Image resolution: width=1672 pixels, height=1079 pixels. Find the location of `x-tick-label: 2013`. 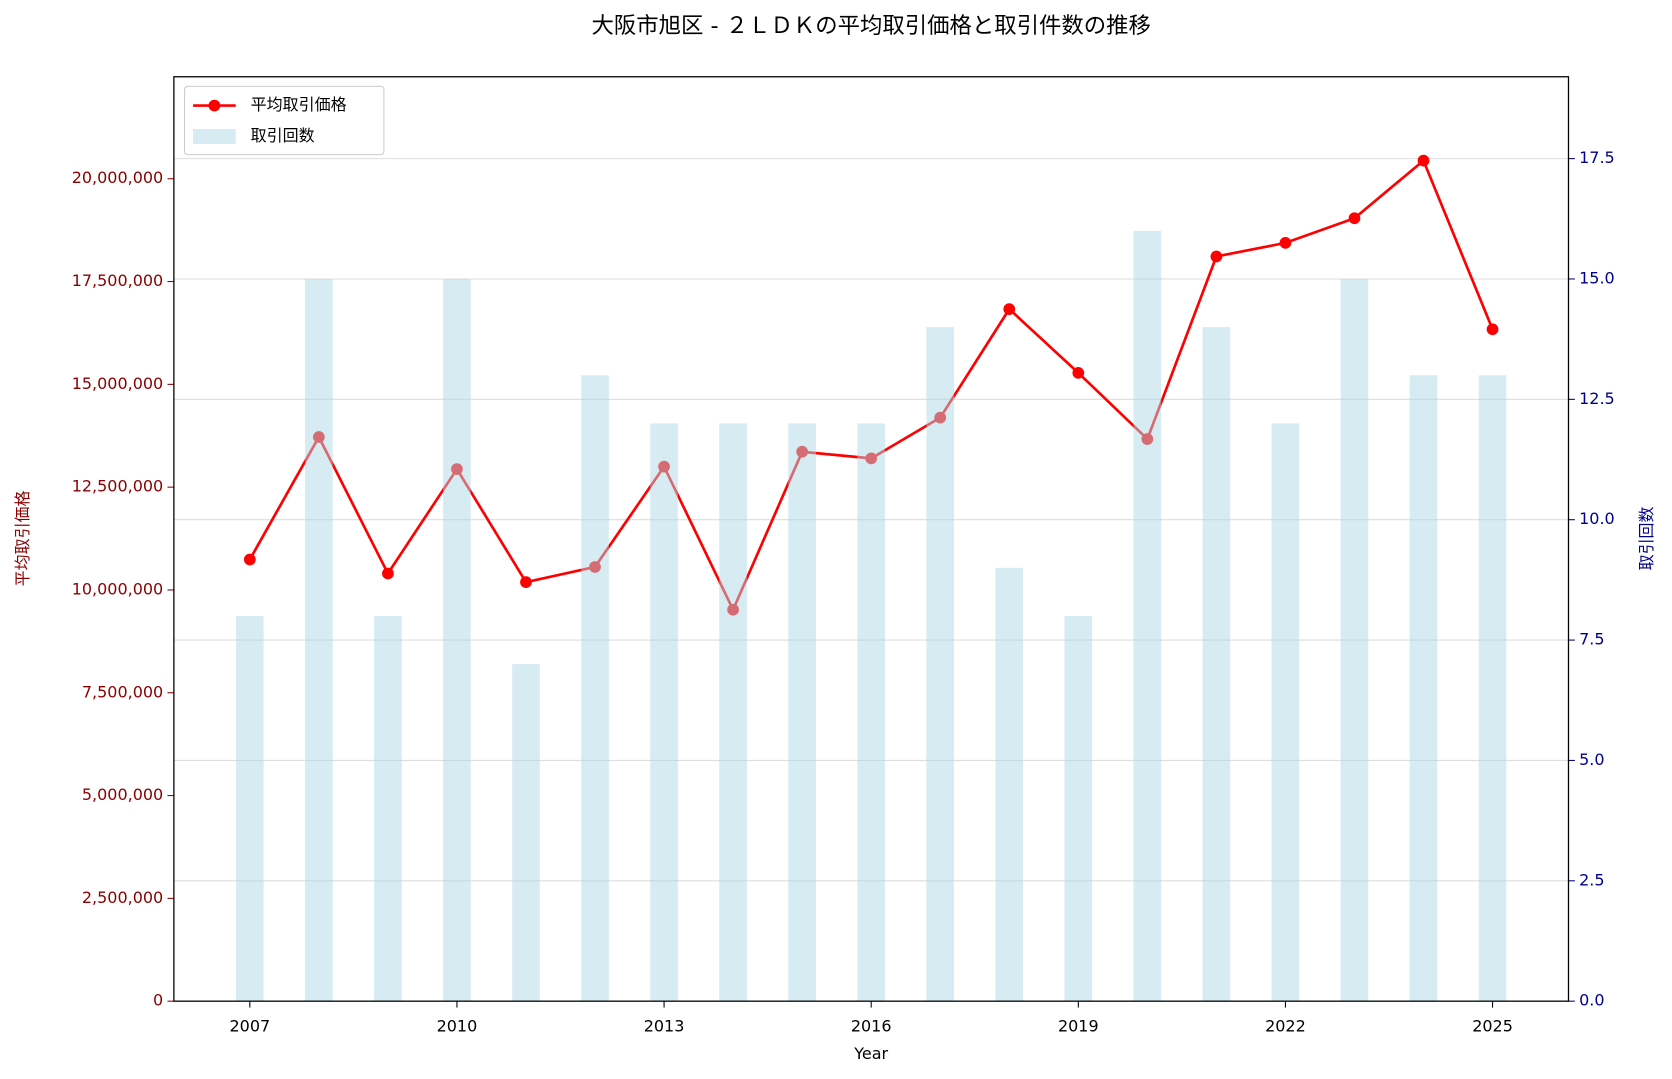

x-tick-label: 2013 is located at coordinates (664, 1025).